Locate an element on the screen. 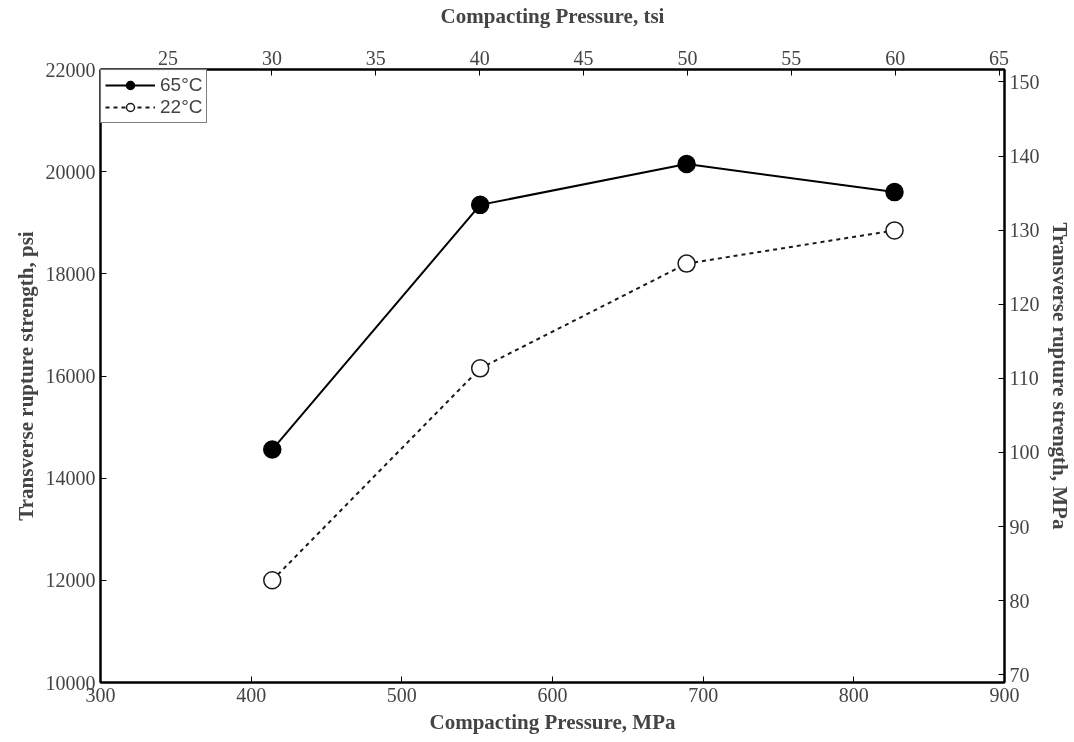 Image resolution: width=1074 pixels, height=742 pixels. y2-tick-label: 150 is located at coordinates (1024, 81).